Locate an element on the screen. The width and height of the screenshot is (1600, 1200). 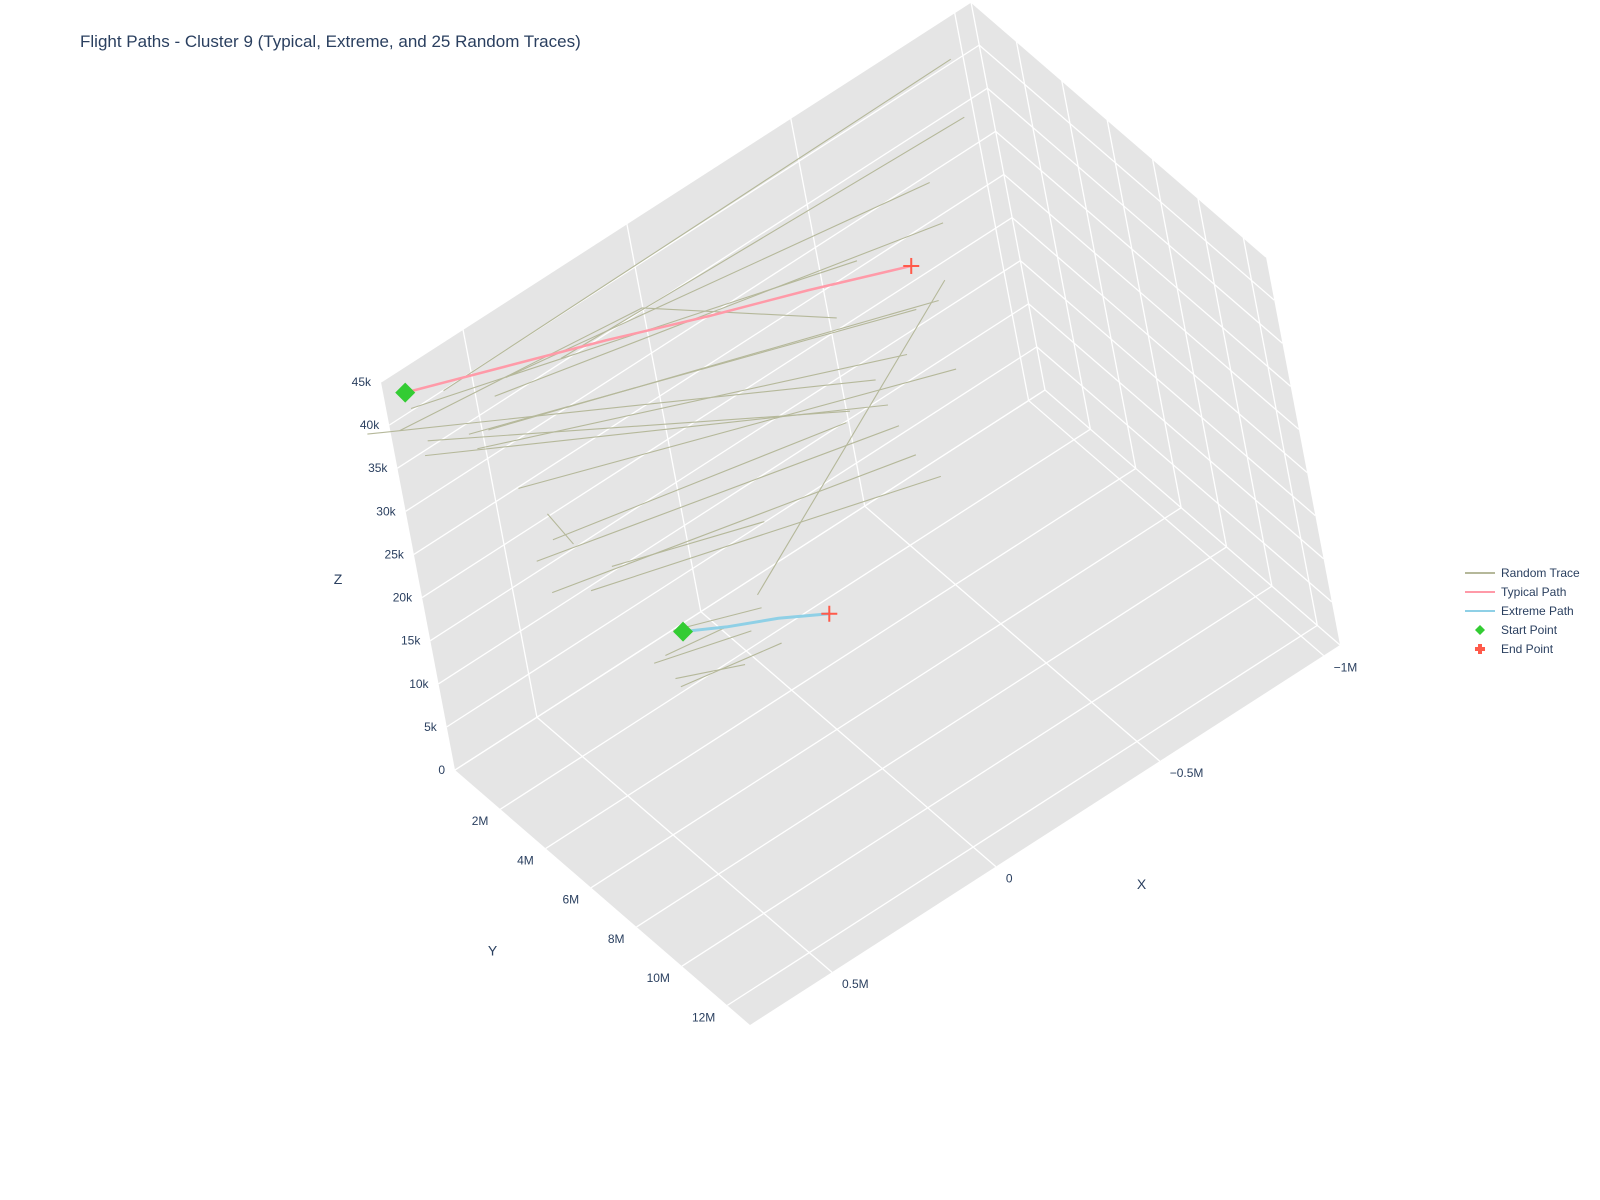
axis-title-x: X is located at coordinates (1142, 884).